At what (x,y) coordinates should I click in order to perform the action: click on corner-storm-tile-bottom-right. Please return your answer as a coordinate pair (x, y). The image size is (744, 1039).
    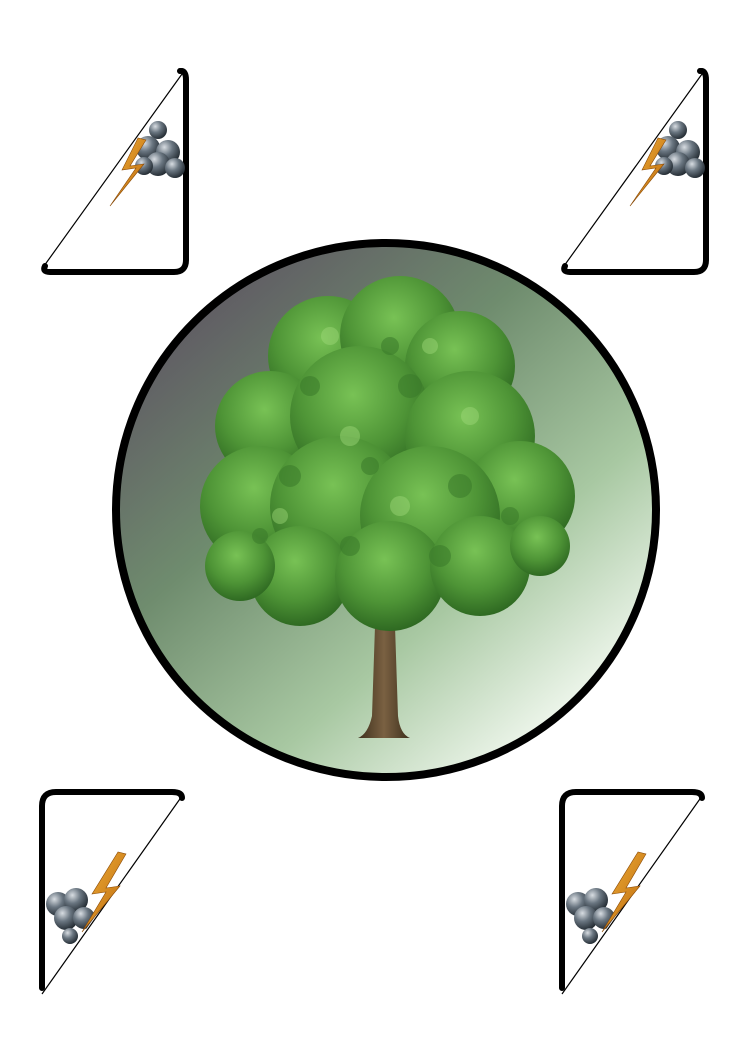
    Looking at the image, I should click on (631, 893).